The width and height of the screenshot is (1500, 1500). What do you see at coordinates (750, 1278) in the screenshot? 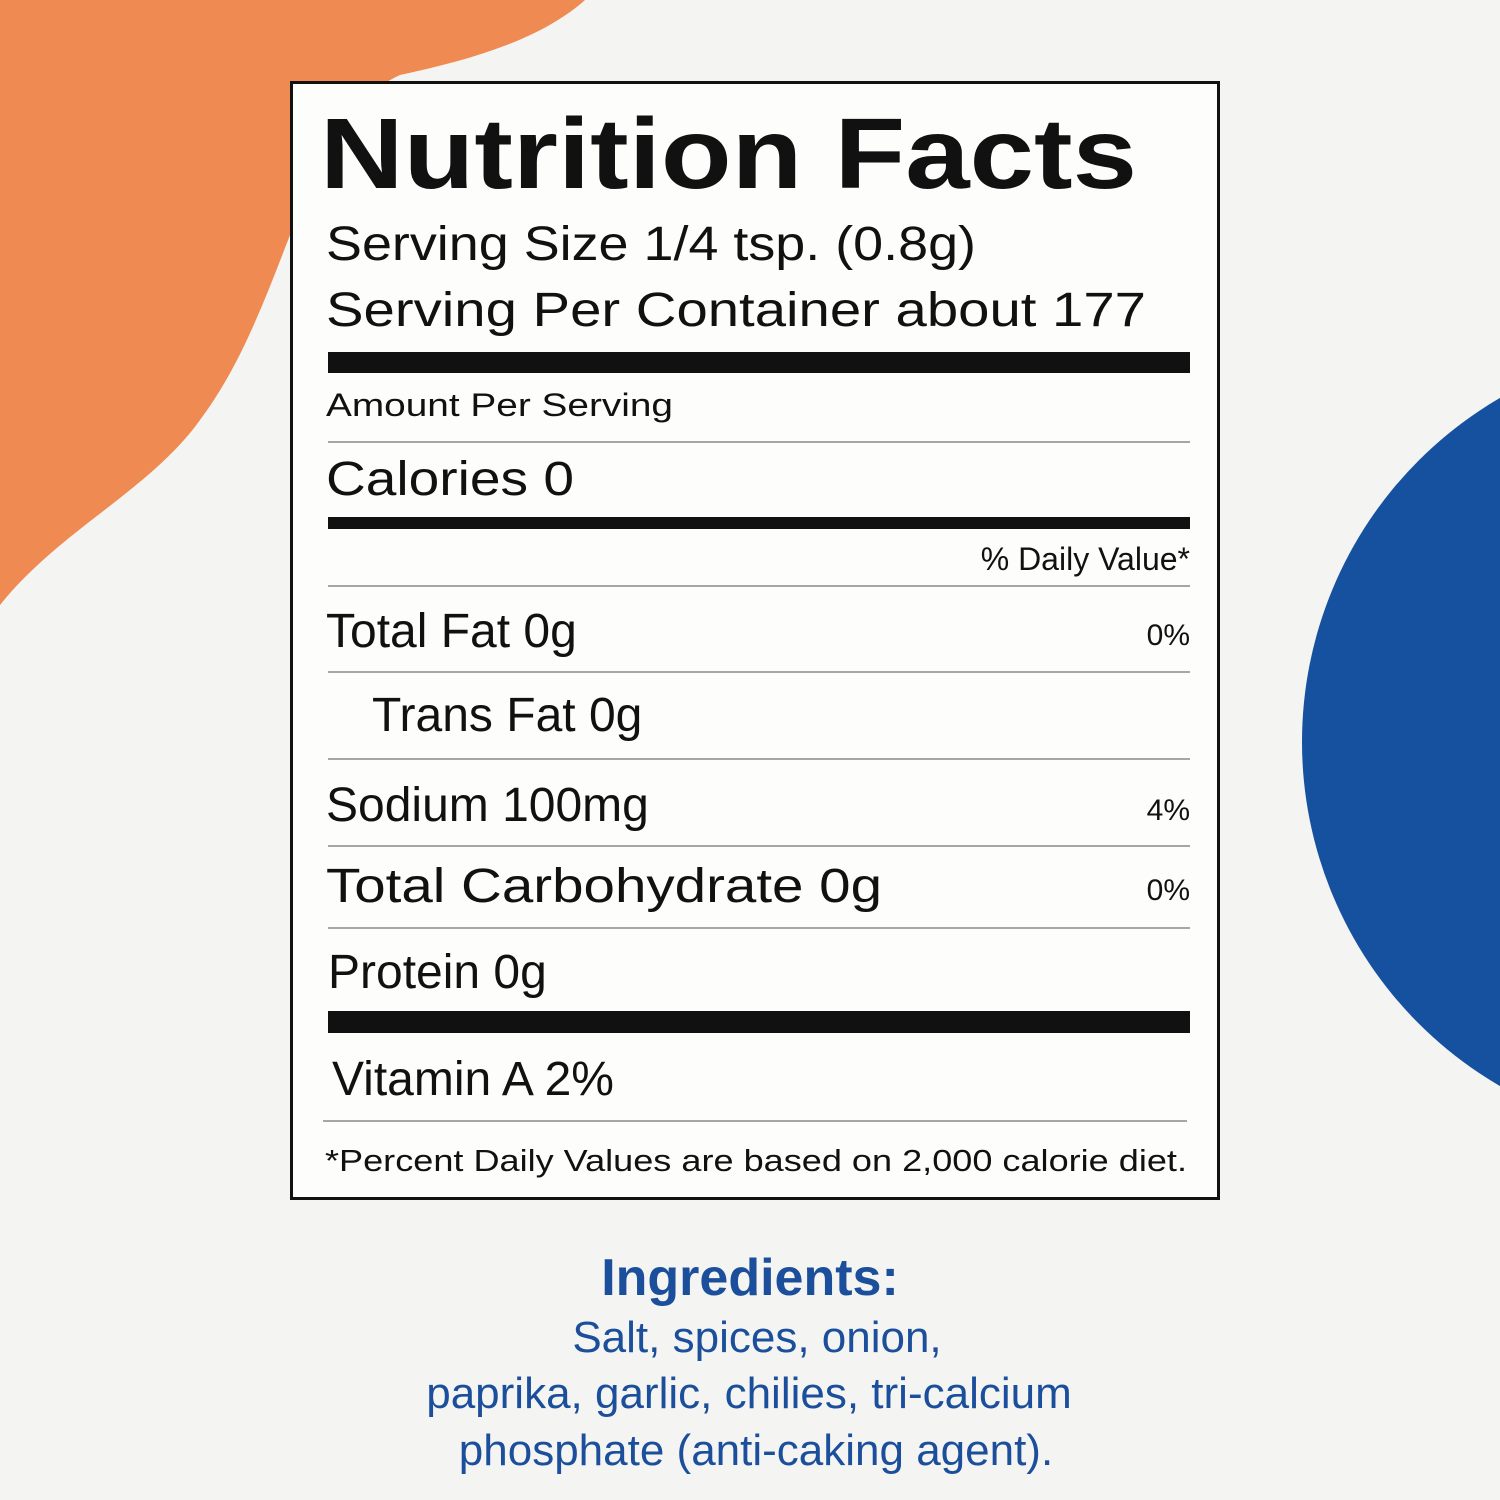
I see `ingredients-heading: Ingredients:` at bounding box center [750, 1278].